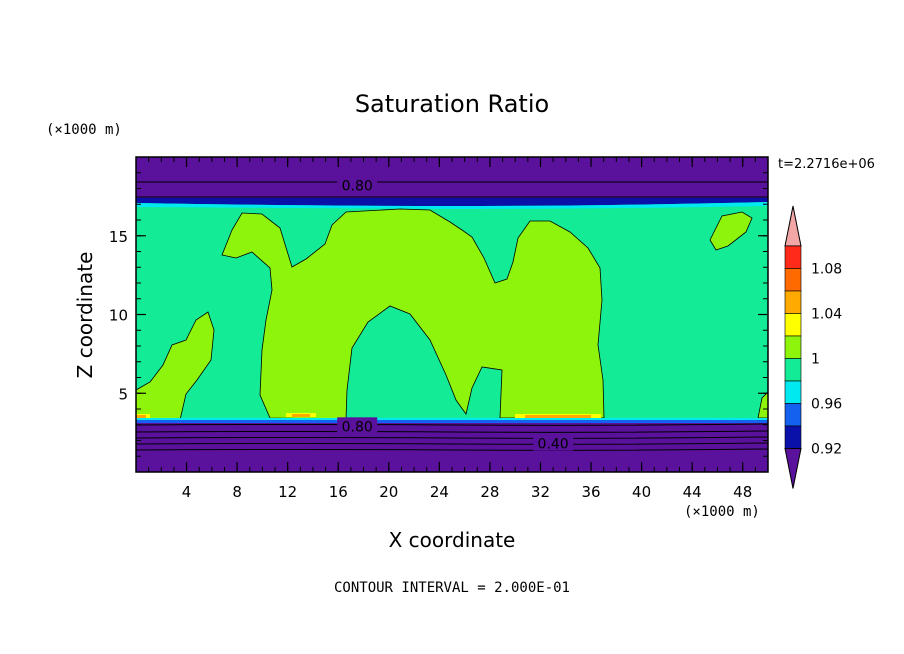 This screenshot has height=654, width=904. Describe the element at coordinates (722, 512) in the screenshot. I see `x-unit-label: (×1000 m)` at that location.